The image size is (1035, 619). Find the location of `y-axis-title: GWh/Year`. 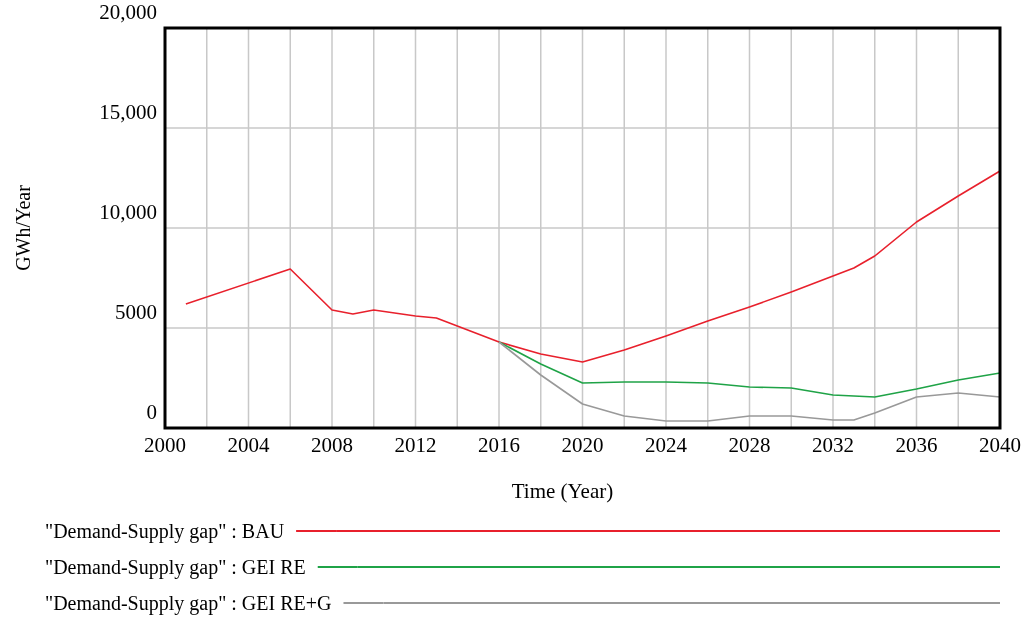

y-axis-title: GWh/Year is located at coordinates (23, 227).